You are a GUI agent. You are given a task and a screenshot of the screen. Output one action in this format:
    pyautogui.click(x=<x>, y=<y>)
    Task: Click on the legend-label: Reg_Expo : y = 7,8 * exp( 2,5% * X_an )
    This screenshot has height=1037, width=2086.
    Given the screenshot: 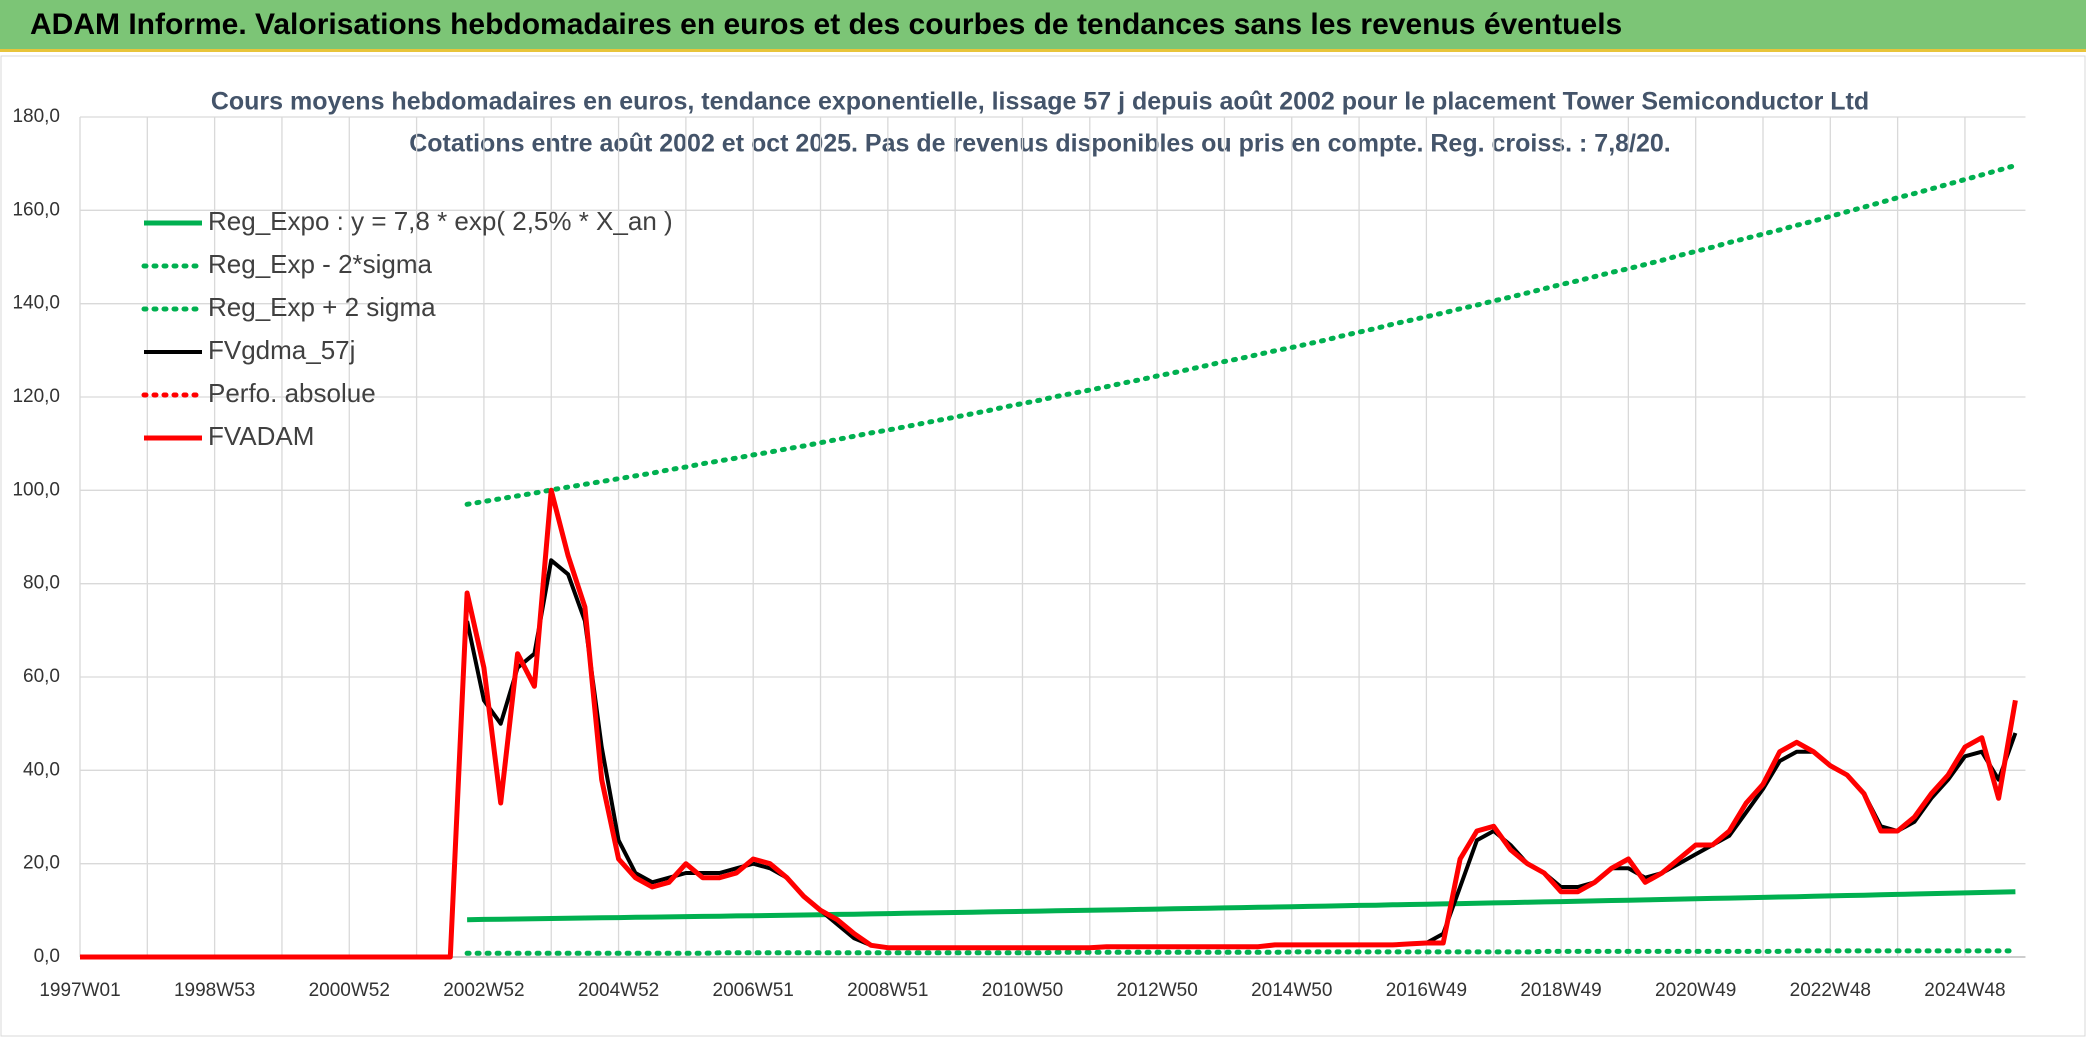 What is the action you would take?
    pyautogui.click(x=440, y=221)
    